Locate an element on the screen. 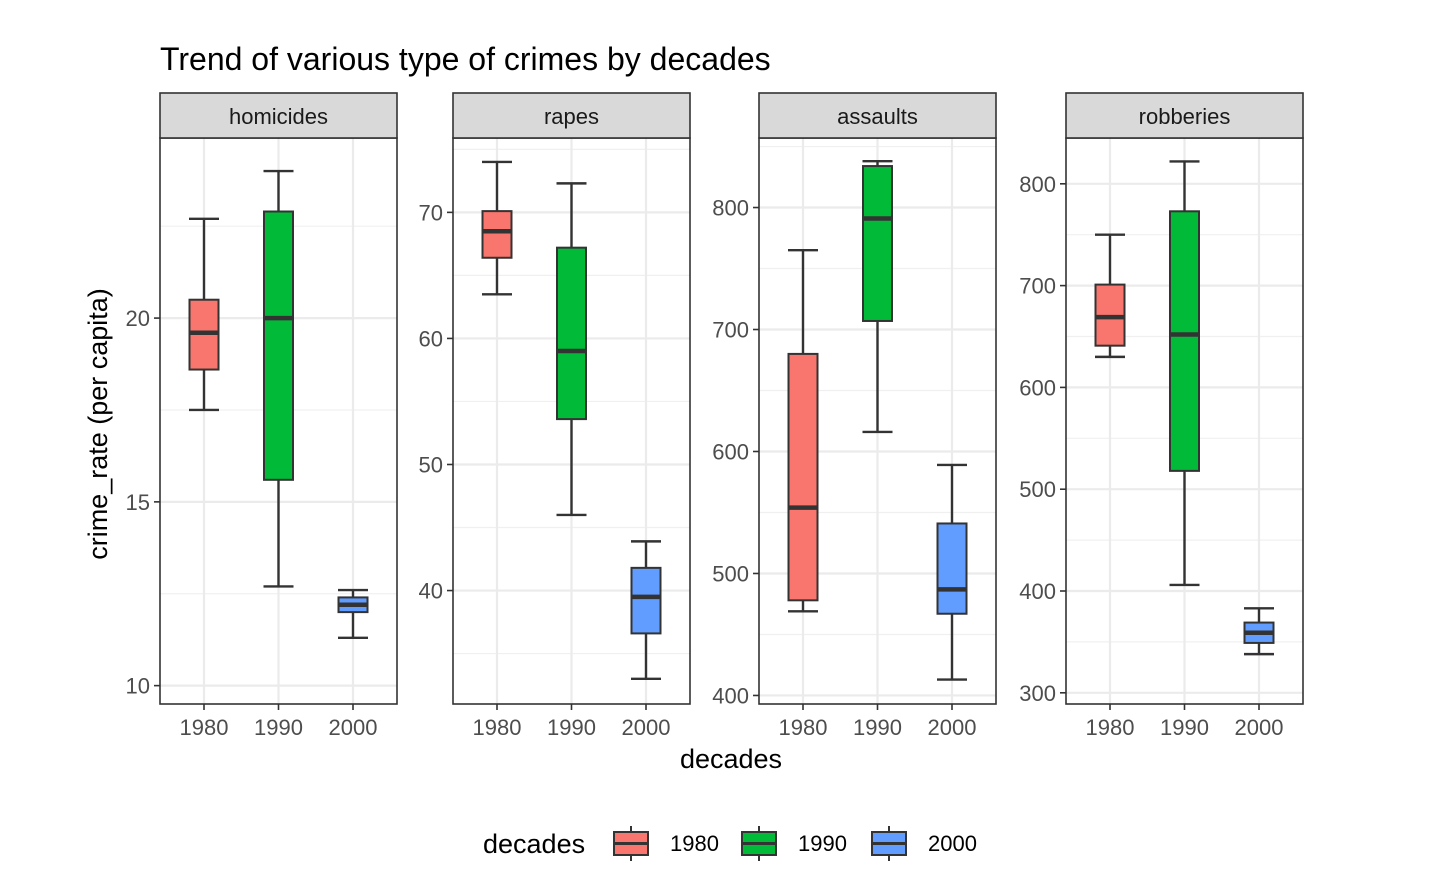 Image resolution: width=1446 pixels, height=893 pixels. legend-label: 1990 is located at coordinates (822, 843).